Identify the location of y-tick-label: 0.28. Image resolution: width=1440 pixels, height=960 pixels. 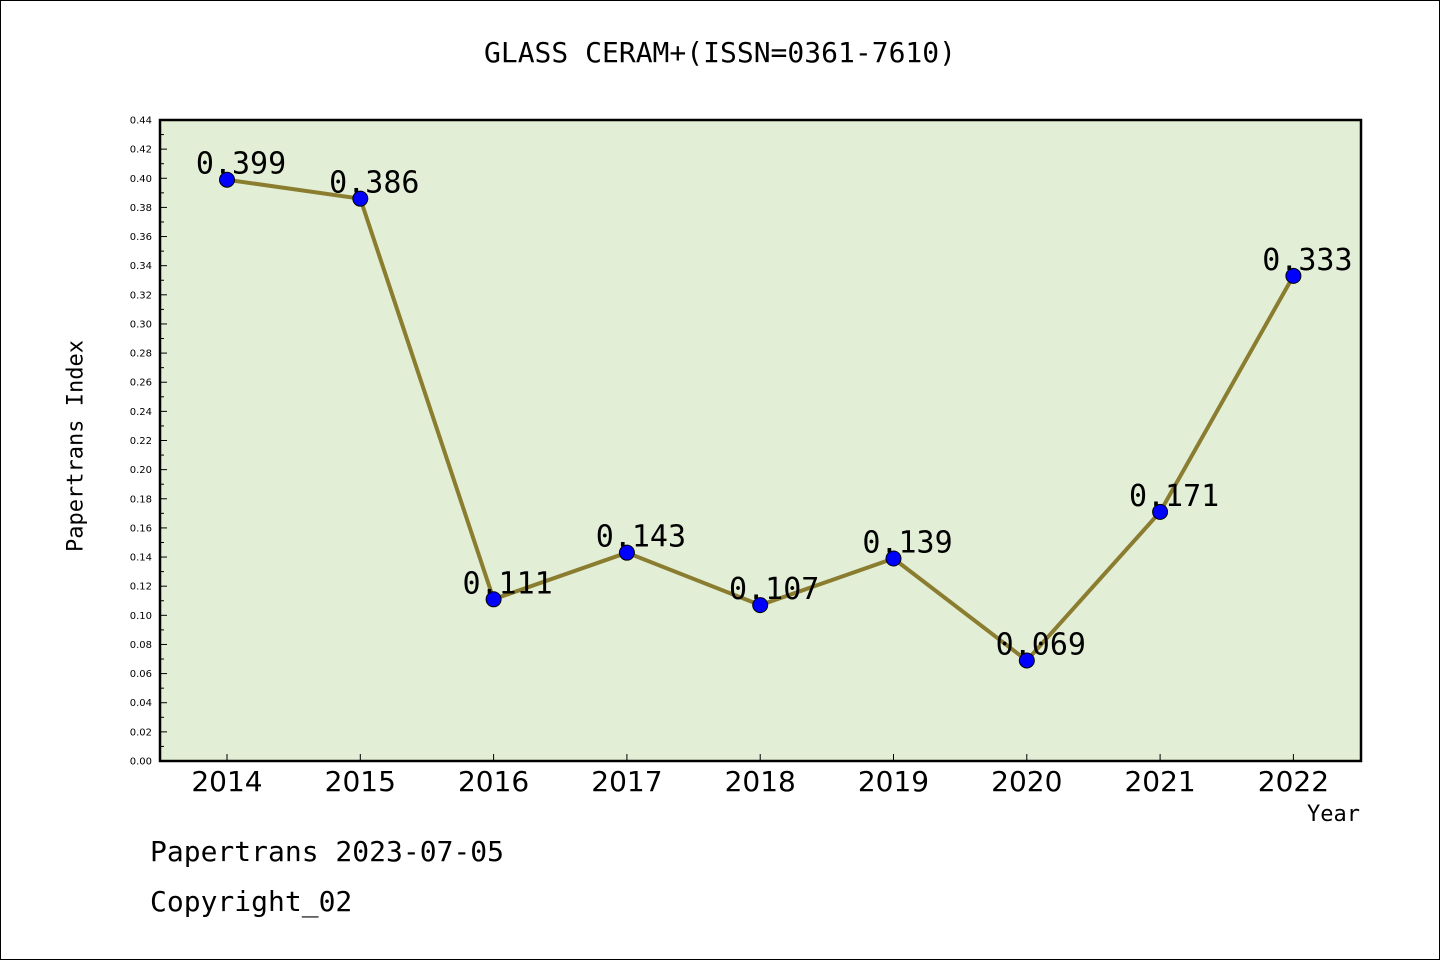
(141, 354).